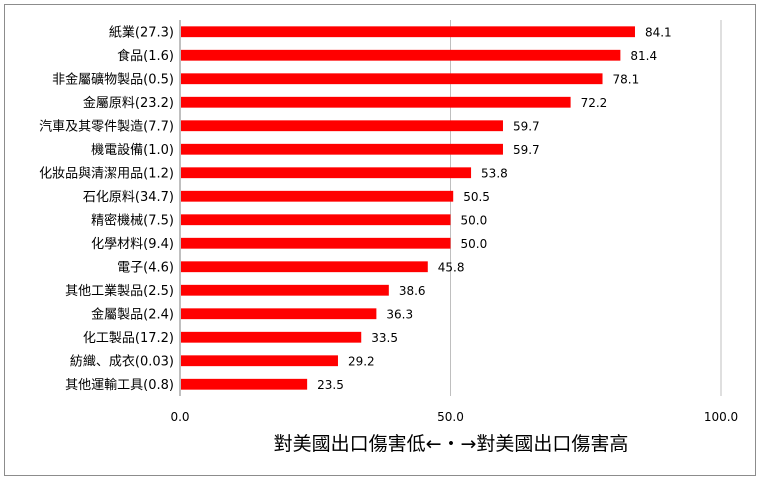 The width and height of the screenshot is (760, 480). Describe the element at coordinates (384, 338) in the screenshot. I see `value-label: 33.5` at that location.